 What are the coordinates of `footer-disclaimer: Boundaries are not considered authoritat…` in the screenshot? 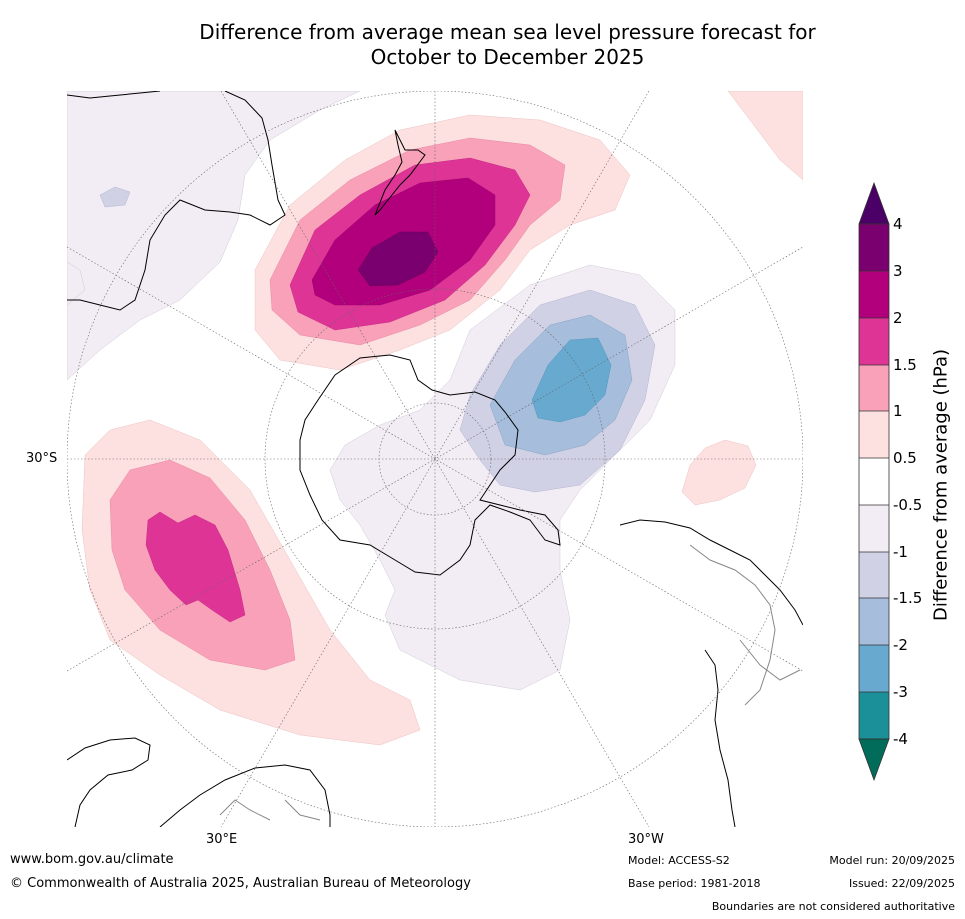 It's located at (833, 906).